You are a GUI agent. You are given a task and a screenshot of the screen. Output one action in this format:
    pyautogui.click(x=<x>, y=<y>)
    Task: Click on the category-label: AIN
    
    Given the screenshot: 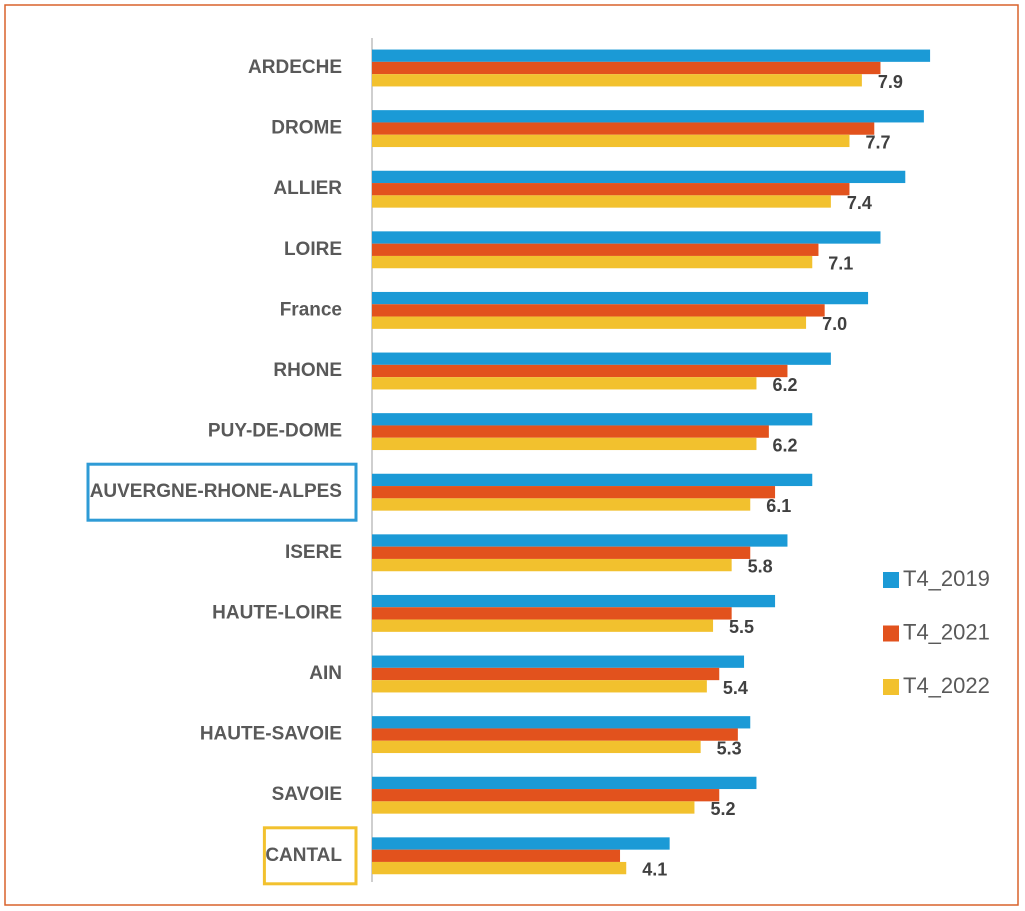 What is the action you would take?
    pyautogui.click(x=325, y=673)
    